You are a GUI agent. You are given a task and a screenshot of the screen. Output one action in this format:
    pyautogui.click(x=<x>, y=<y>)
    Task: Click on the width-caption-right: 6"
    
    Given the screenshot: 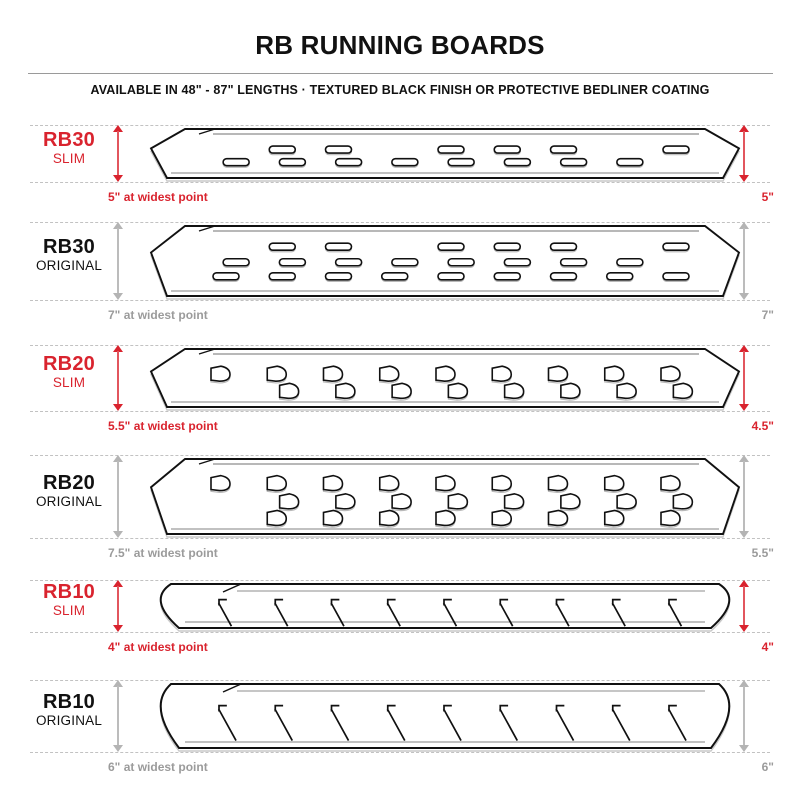 What is the action you would take?
    pyautogui.click(x=767, y=767)
    